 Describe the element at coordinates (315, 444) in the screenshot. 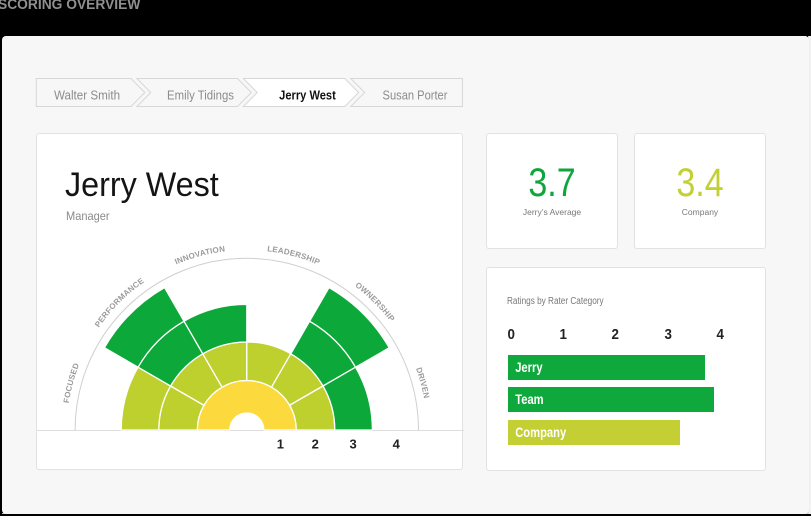

I see `svg-text: 2` at that location.